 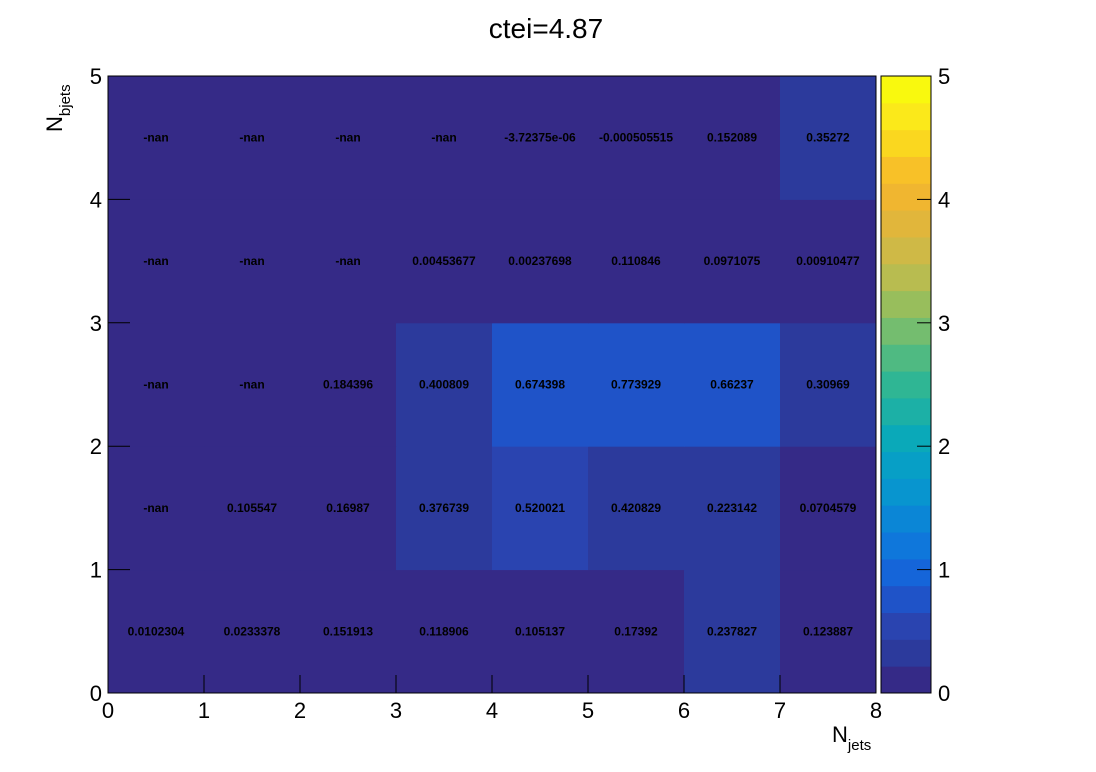 What do you see at coordinates (944, 446) in the screenshot?
I see `colorbar-tick-label: 2` at bounding box center [944, 446].